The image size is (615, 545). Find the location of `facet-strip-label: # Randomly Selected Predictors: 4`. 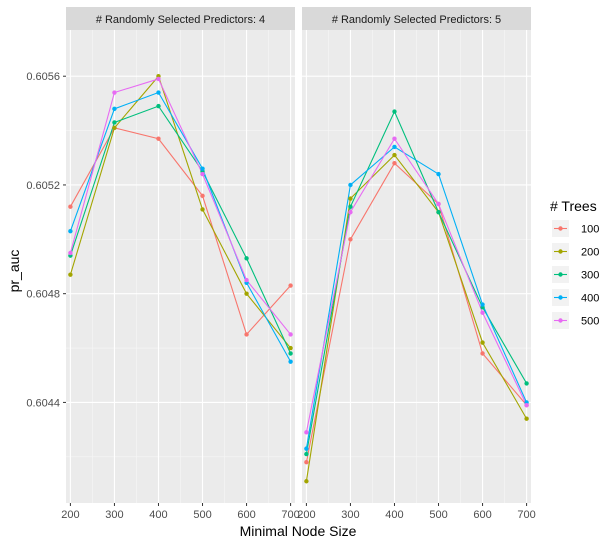

facet-strip-label: # Randomly Selected Predictors: 4 is located at coordinates (180, 20).